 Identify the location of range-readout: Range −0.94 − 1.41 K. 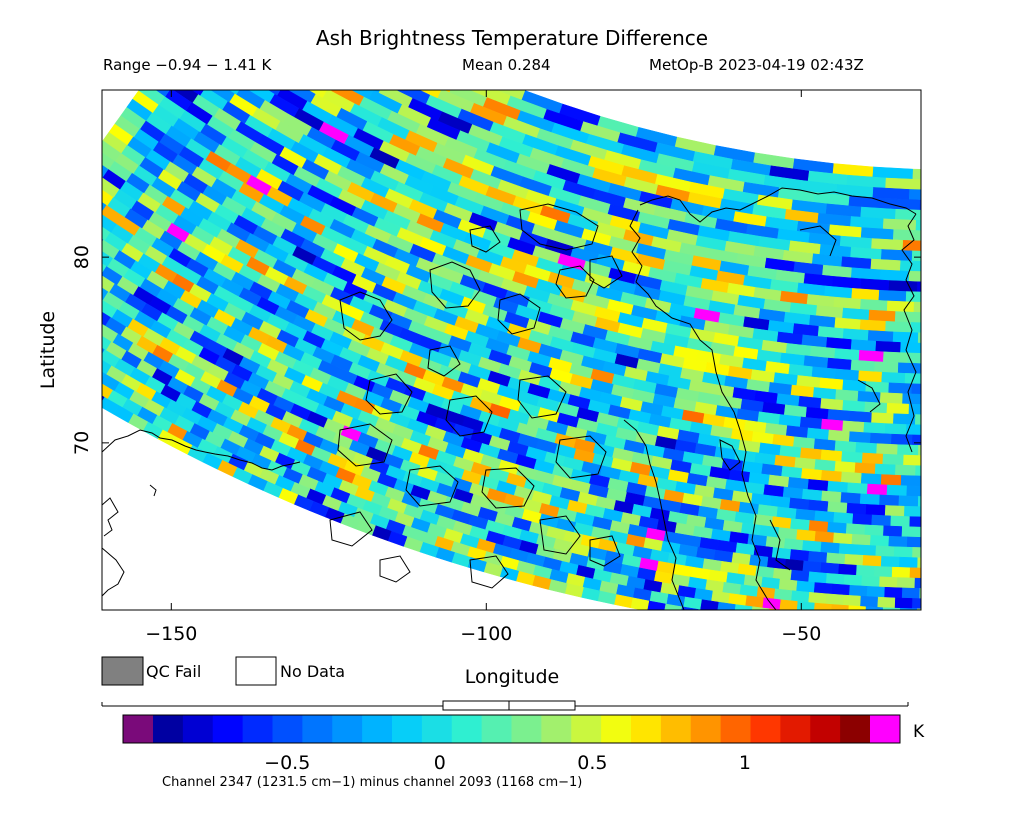
(187, 65).